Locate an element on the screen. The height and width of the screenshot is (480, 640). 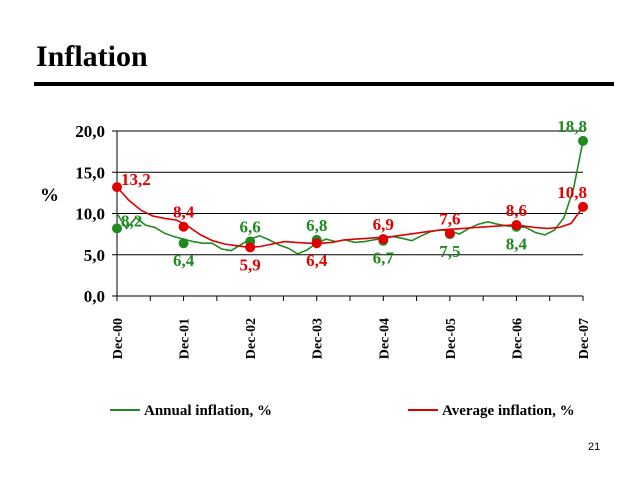
data-label: 6,6 is located at coordinates (250, 227).